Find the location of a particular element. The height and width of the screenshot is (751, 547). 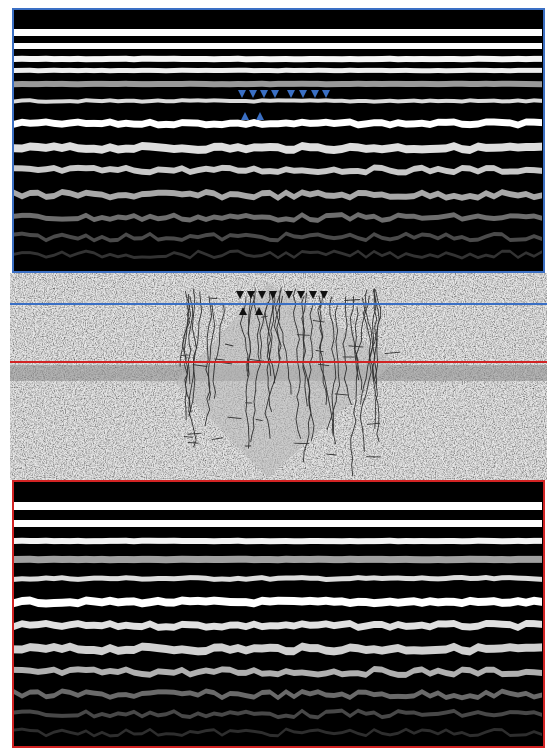

diamond-region is located at coordinates (285, 380).